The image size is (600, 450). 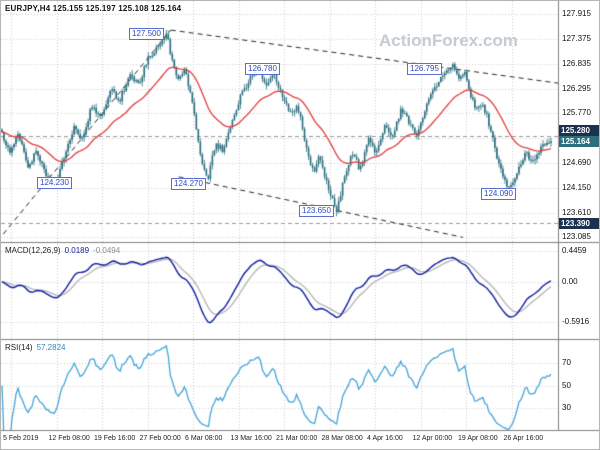 I want to click on macd-axis-label: -0.5916, so click(x=576, y=322).